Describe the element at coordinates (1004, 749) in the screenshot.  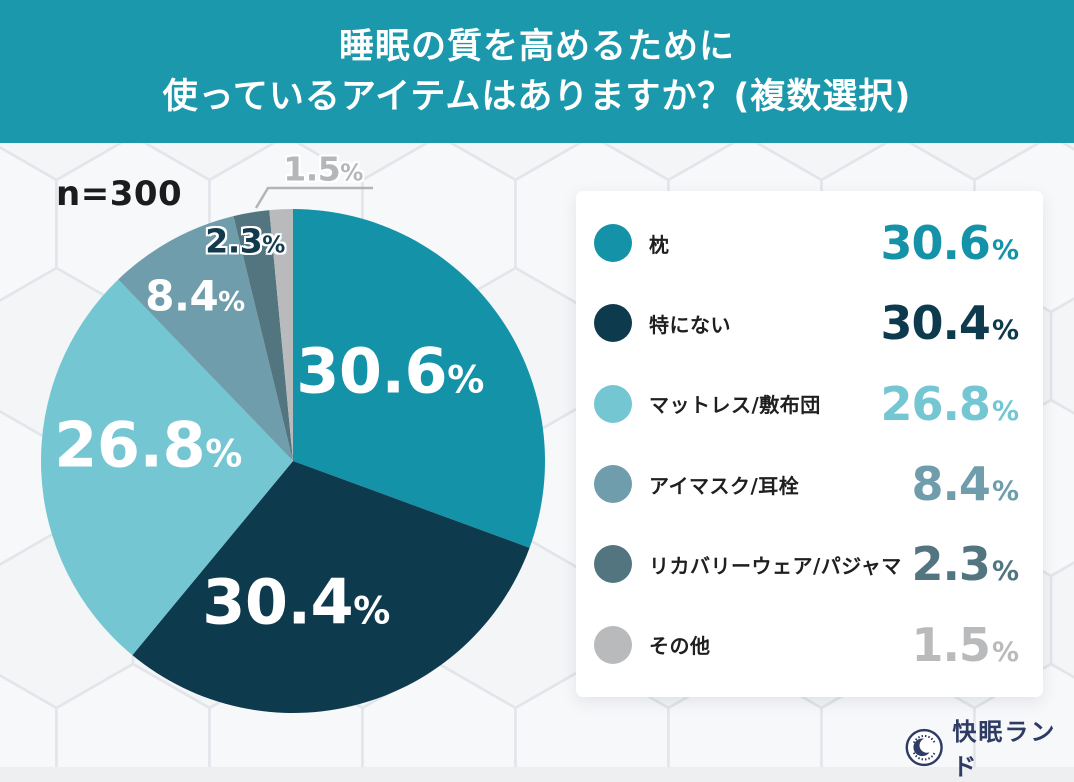
I see `brand-name: 快眠ランド` at that location.